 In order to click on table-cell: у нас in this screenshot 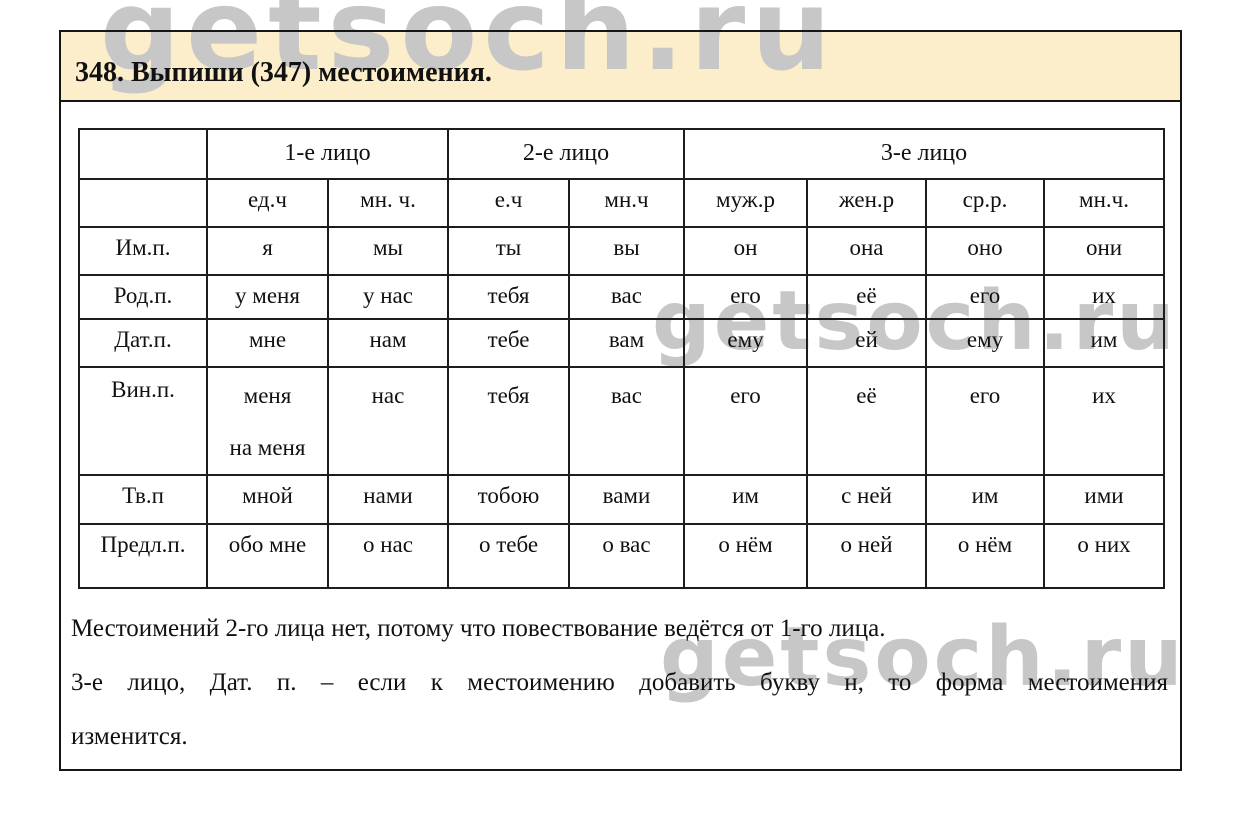, I will do `click(388, 297)`.